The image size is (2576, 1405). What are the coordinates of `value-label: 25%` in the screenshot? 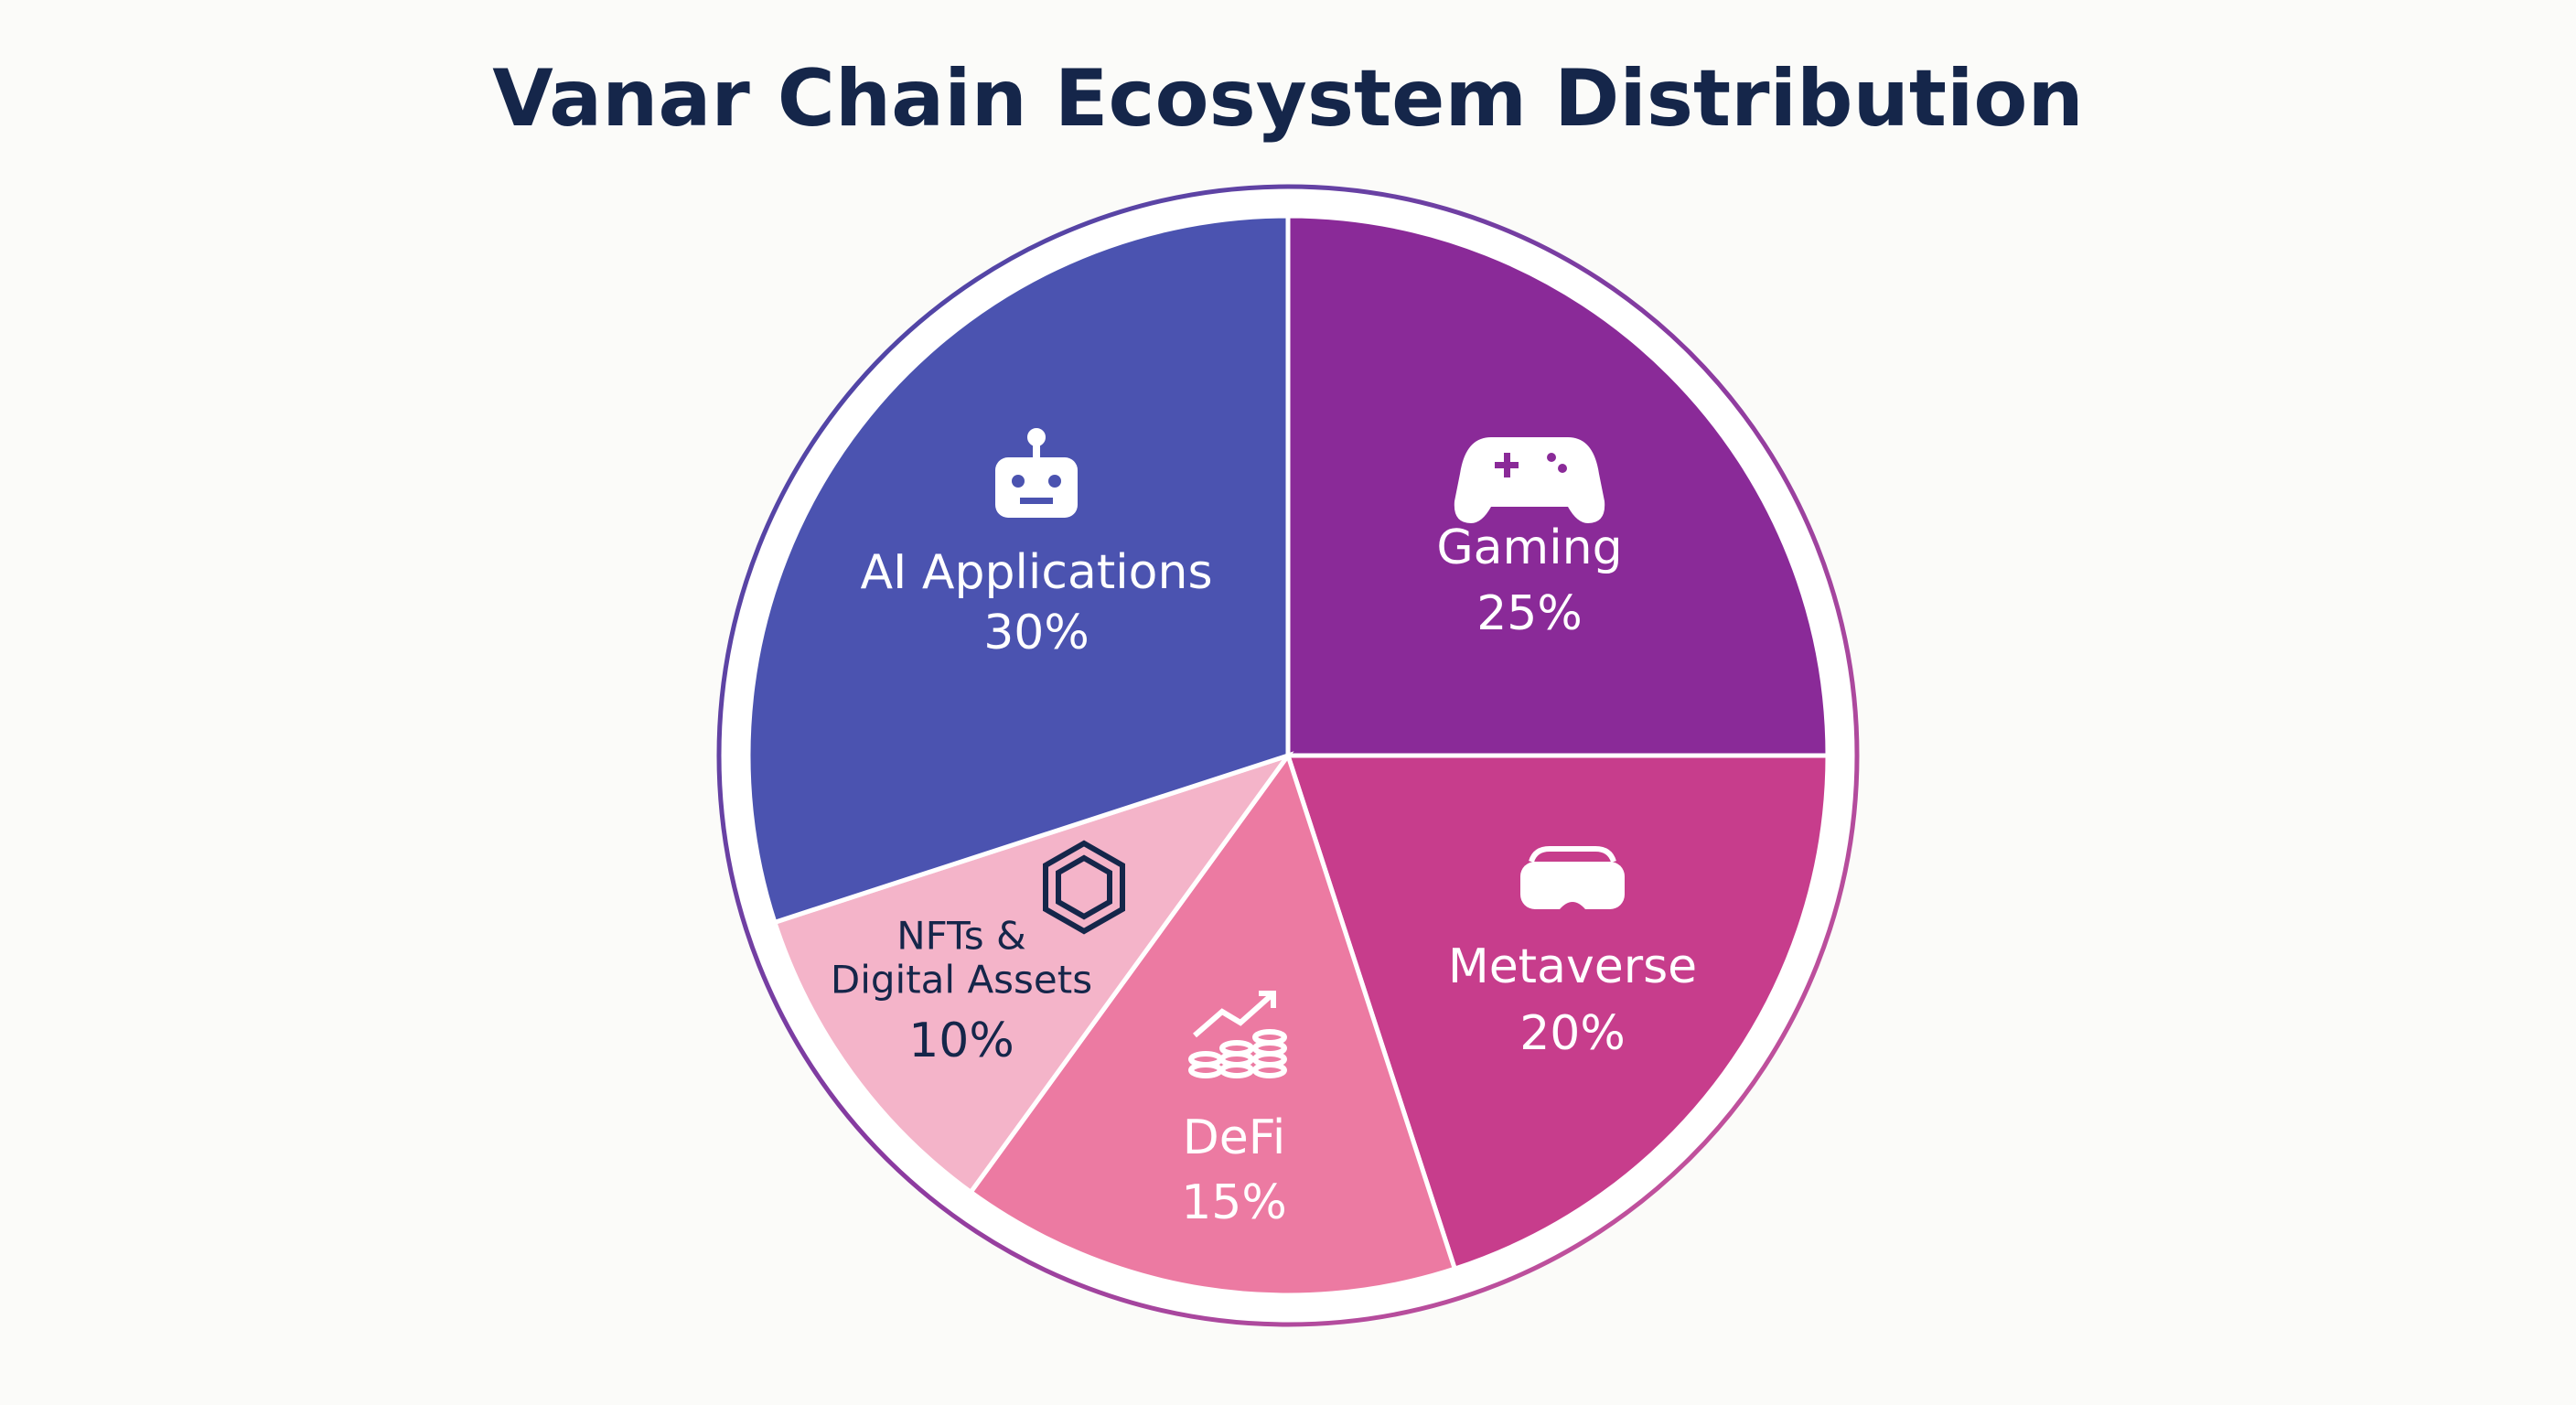 It's located at (1529, 614).